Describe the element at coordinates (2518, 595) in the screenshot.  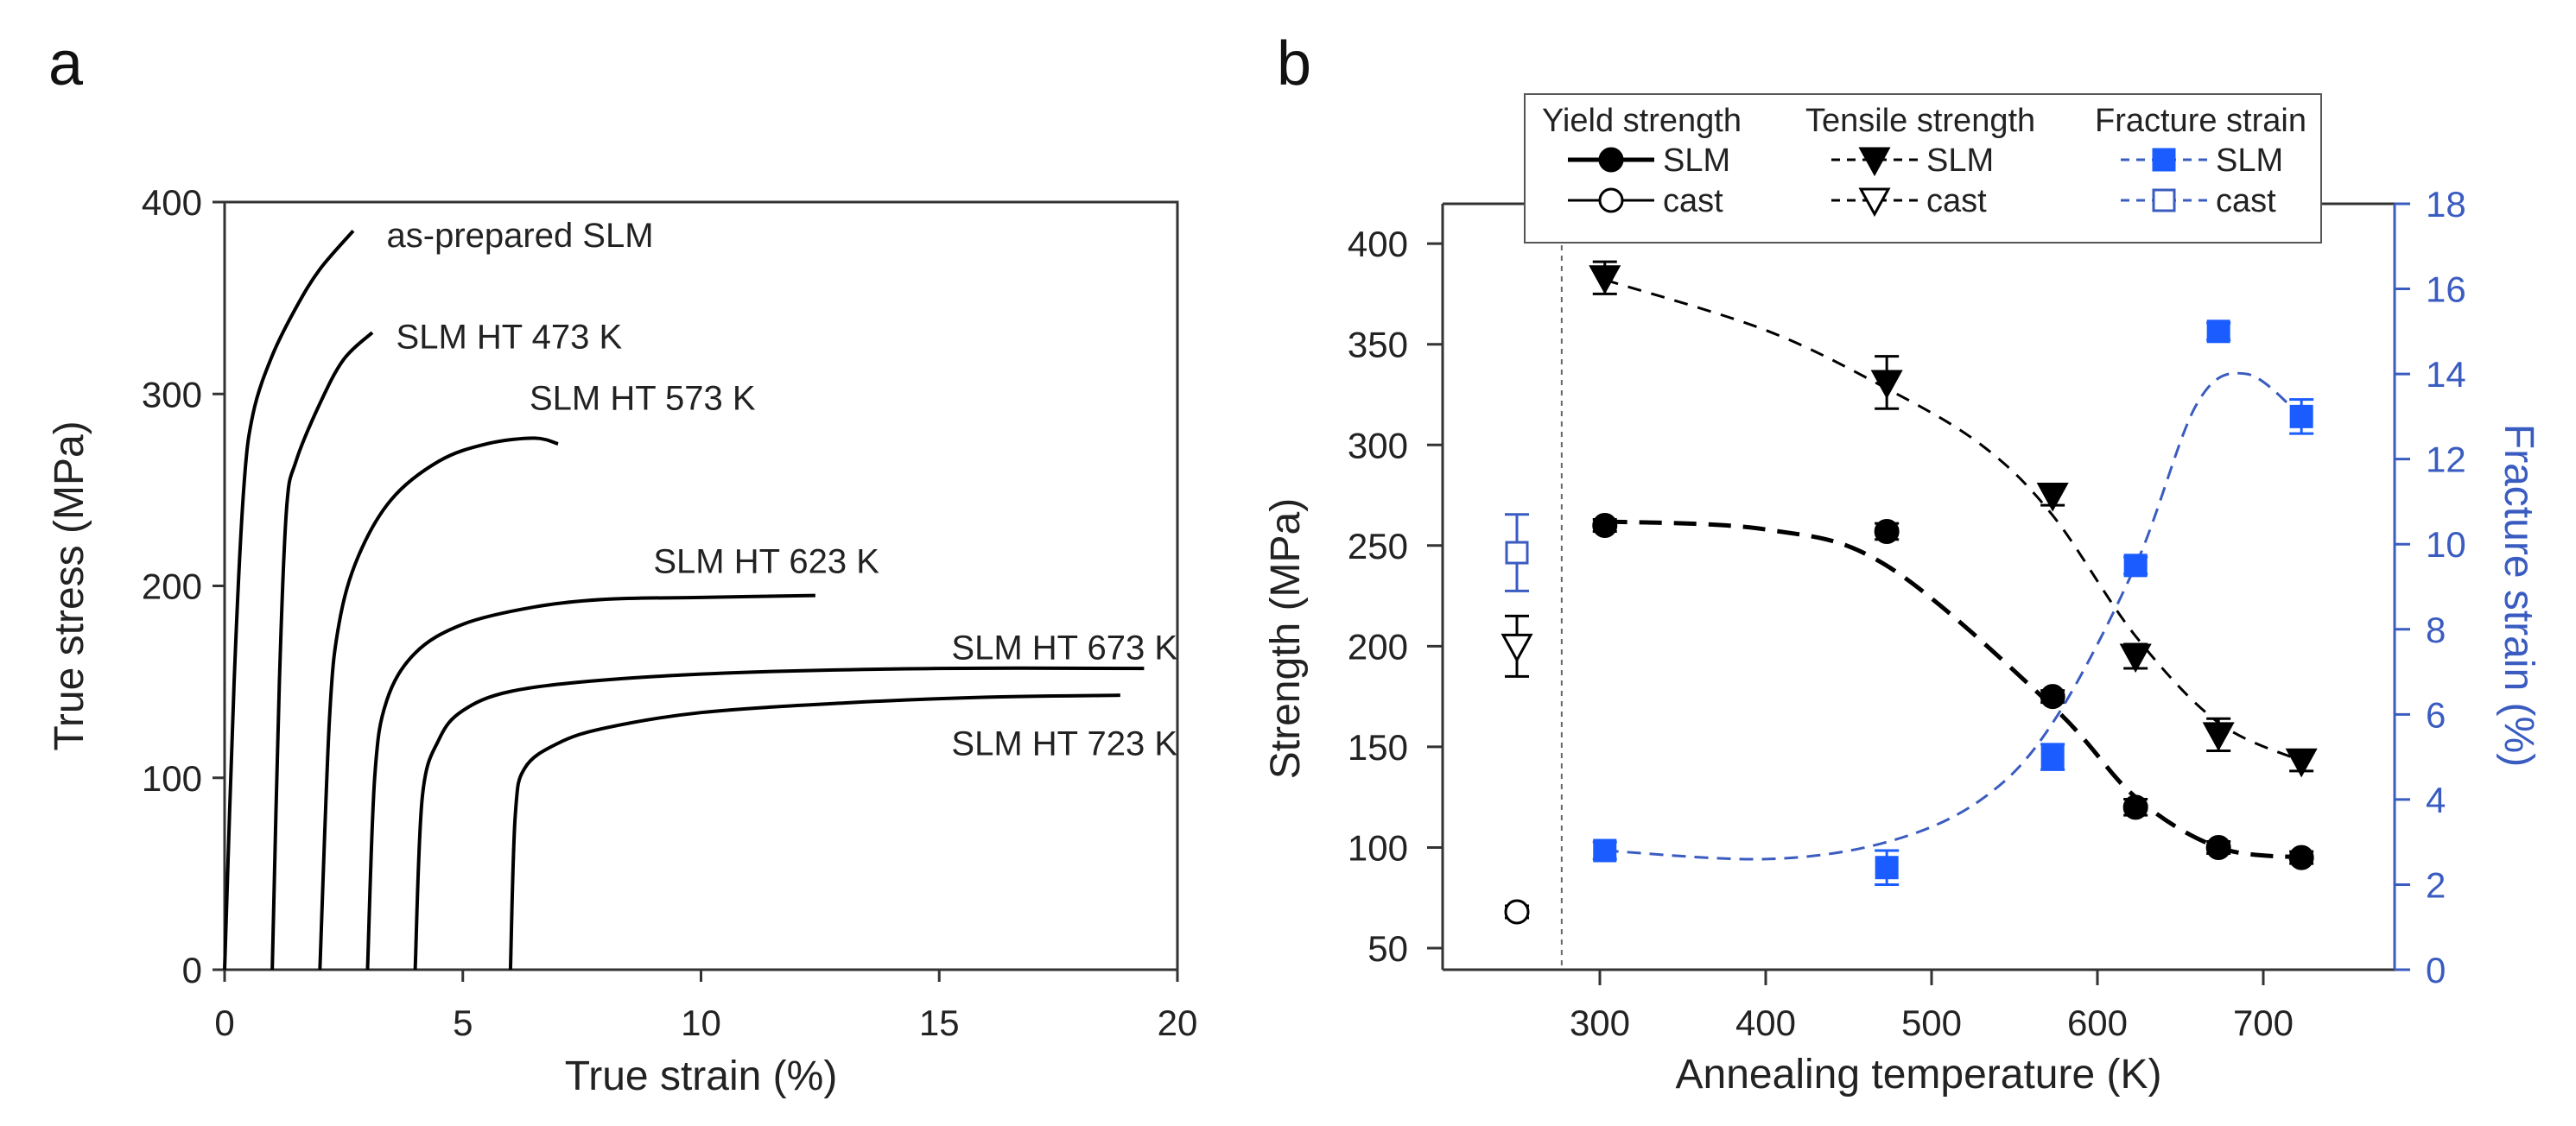
I see `y2-axis-title: Fracture strain (%)` at that location.